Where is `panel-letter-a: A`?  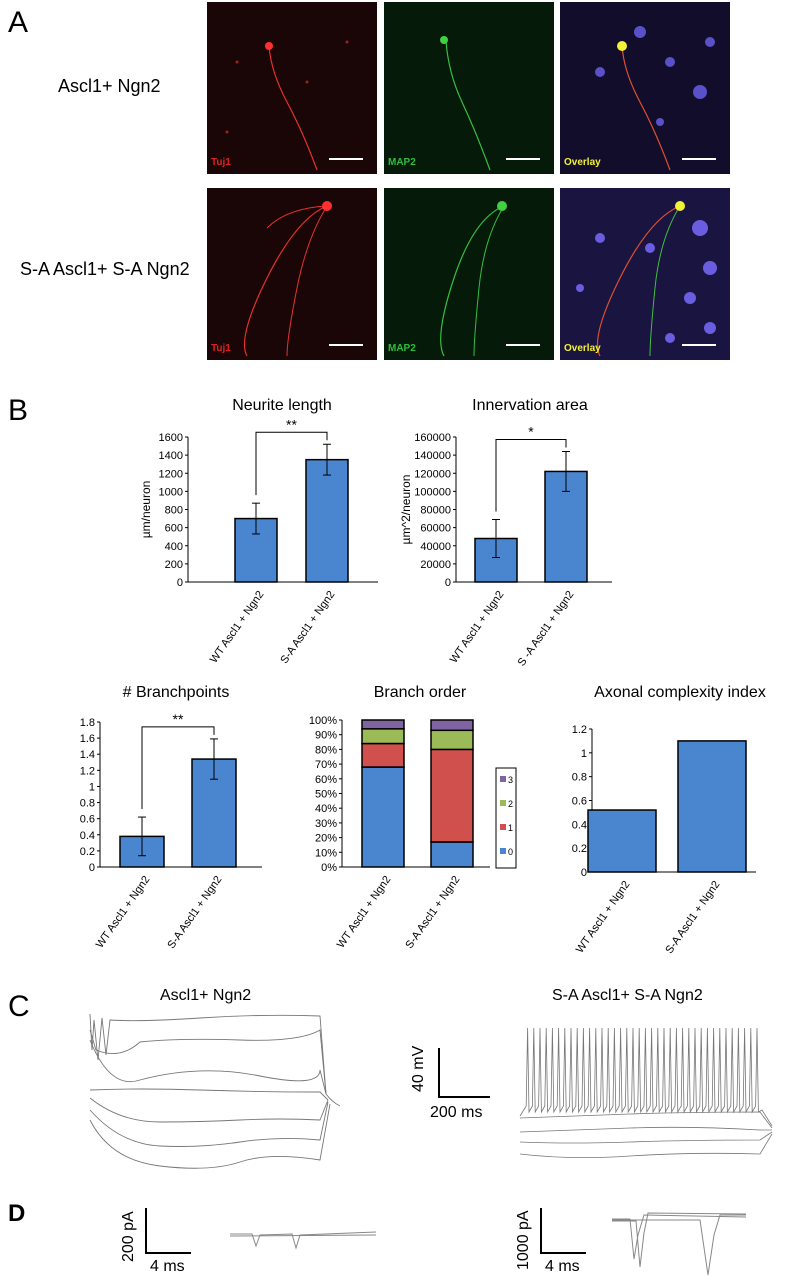
panel-letter-a: A is located at coordinates (18, 22).